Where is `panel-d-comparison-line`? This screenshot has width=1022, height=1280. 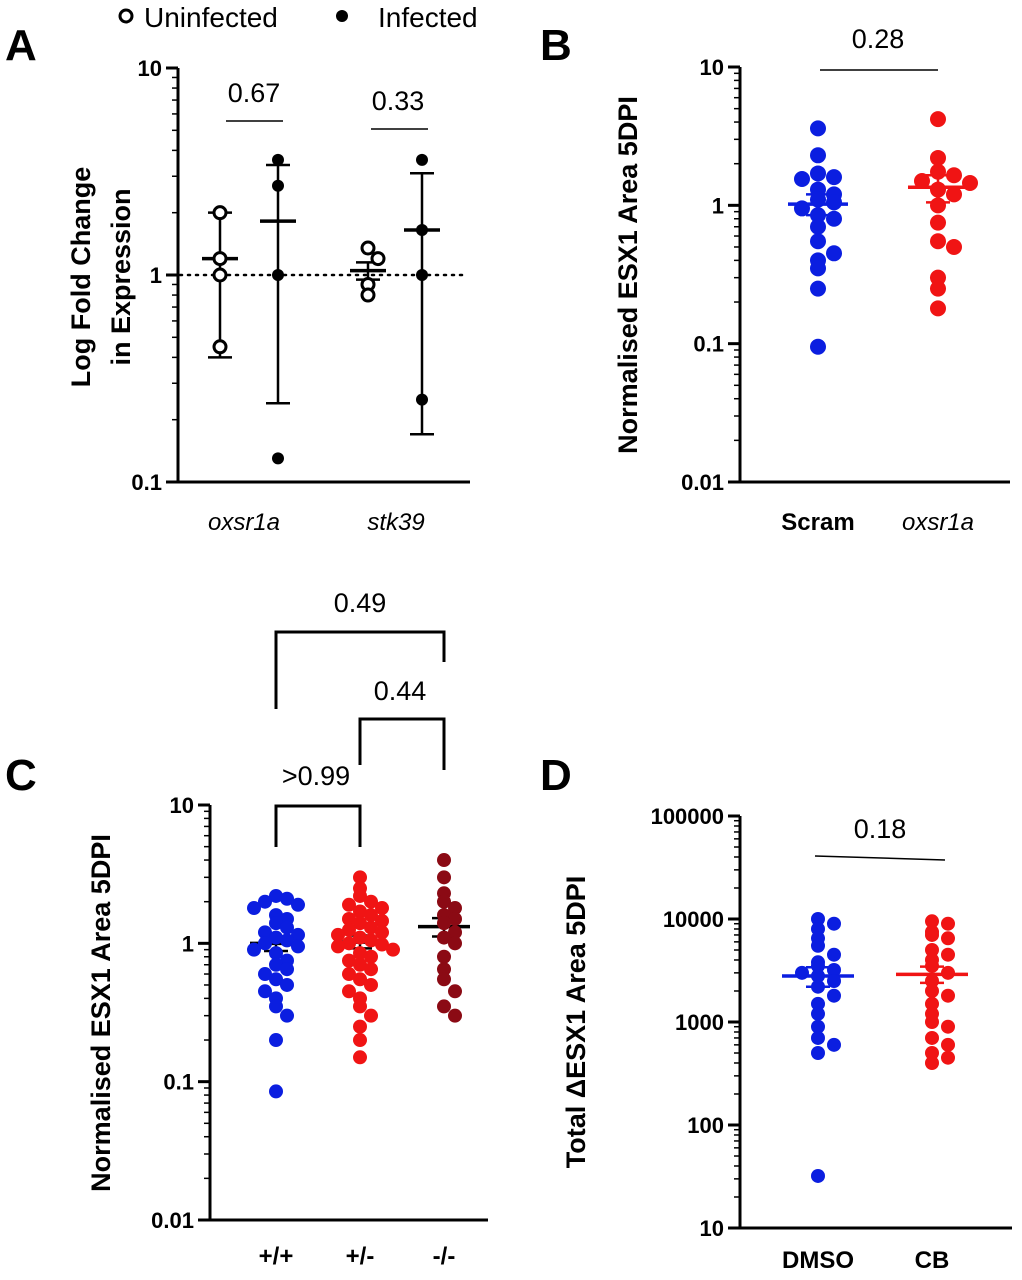
panel-d-comparison-line is located at coordinates (880, 858).